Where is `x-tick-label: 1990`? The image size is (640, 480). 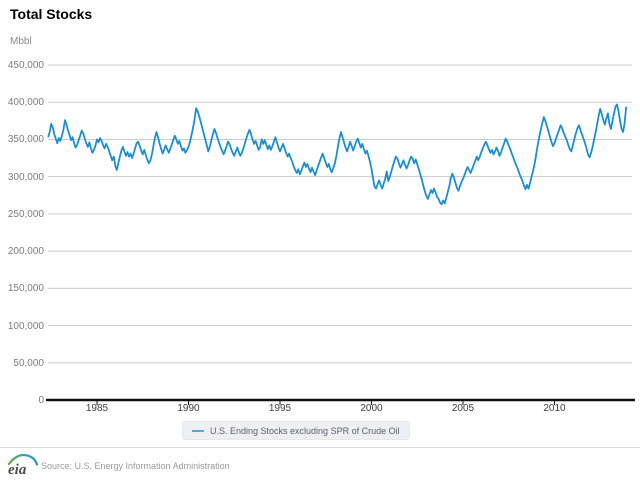 x-tick-label: 1990 is located at coordinates (188, 408).